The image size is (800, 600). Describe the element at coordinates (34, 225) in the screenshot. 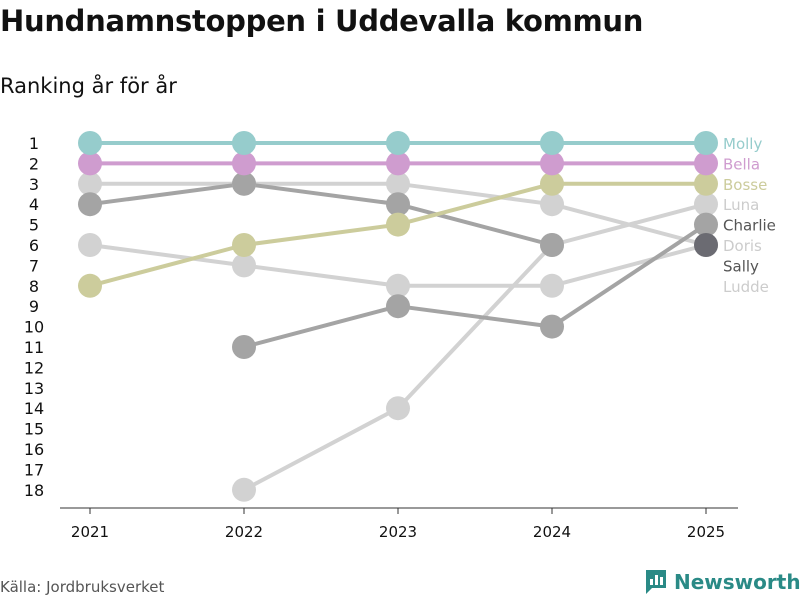

I see `y-tick-label: 5` at that location.